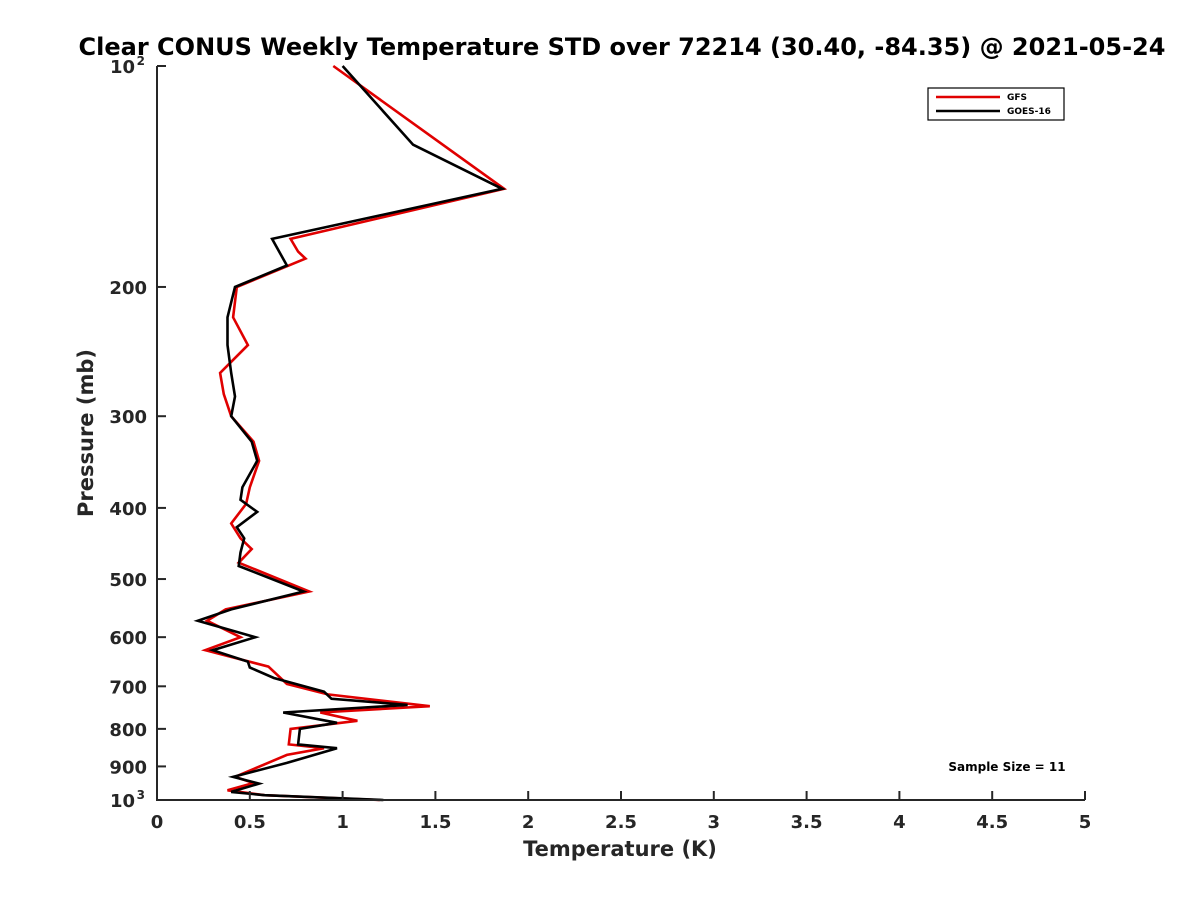 This screenshot has height=900, width=1200. I want to click on x-tick-label: 5, so click(1085, 822).